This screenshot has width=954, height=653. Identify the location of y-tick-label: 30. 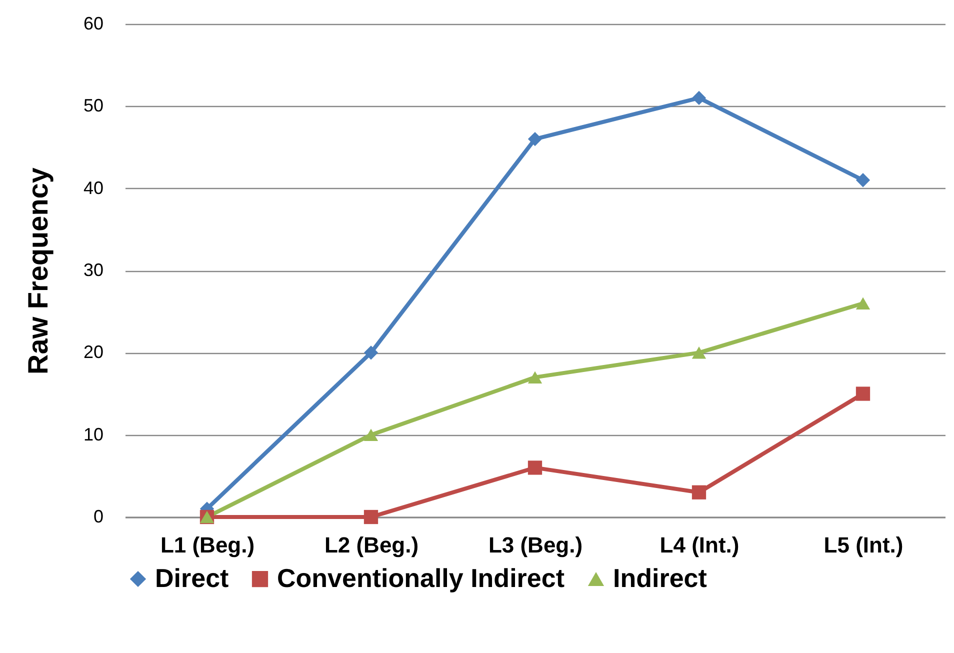
(93, 270).